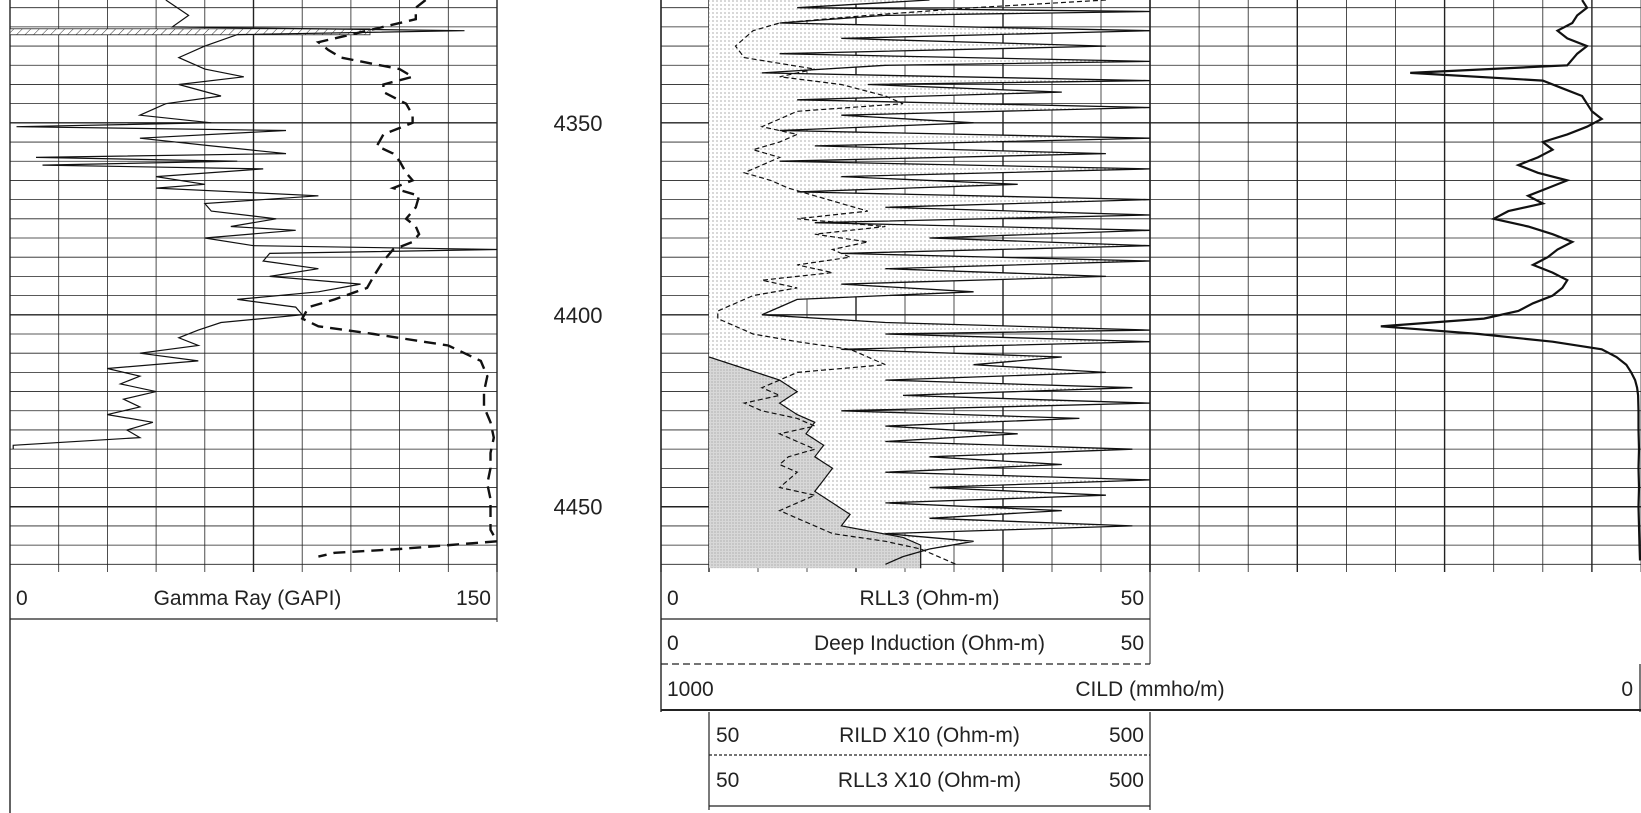 This screenshot has width=1641, height=813. What do you see at coordinates (1126, 780) in the screenshot?
I see `scale-max-rll3-x10: 500` at bounding box center [1126, 780].